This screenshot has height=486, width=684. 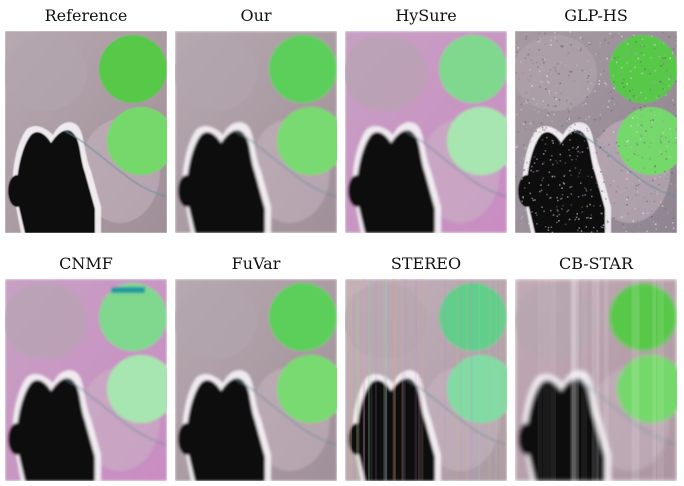 I want to click on panel-title: CNMF, so click(x=86, y=263).